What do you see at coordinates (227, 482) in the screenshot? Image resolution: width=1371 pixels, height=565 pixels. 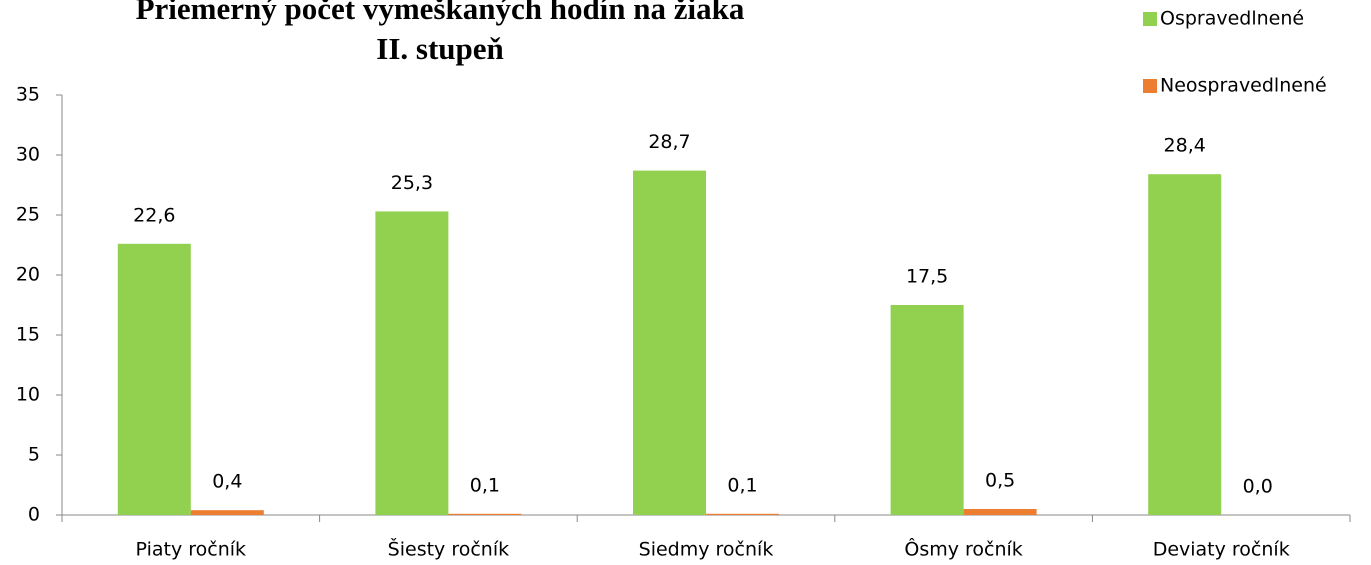 I see `value-label: 0,4` at bounding box center [227, 482].